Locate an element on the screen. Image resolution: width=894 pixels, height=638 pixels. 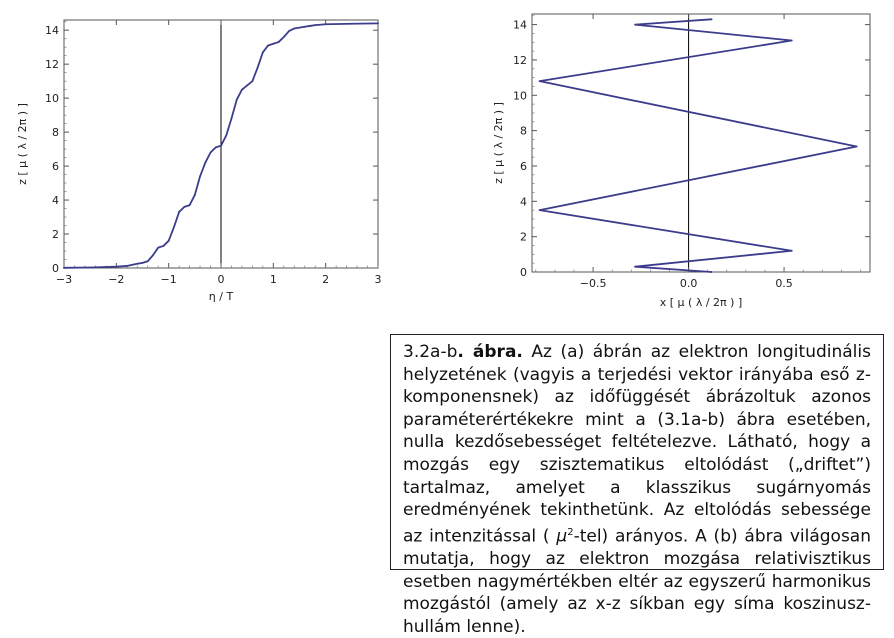
chart-a-x-tick-label: −2 is located at coordinates (116, 279).